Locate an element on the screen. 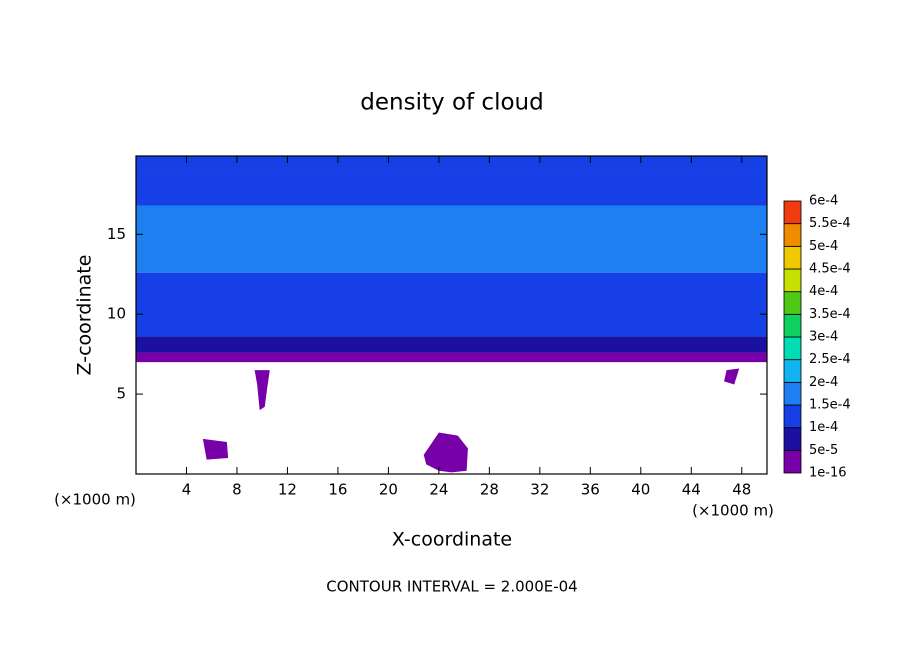  colorbar-label: 3.5e-4 is located at coordinates (830, 314).